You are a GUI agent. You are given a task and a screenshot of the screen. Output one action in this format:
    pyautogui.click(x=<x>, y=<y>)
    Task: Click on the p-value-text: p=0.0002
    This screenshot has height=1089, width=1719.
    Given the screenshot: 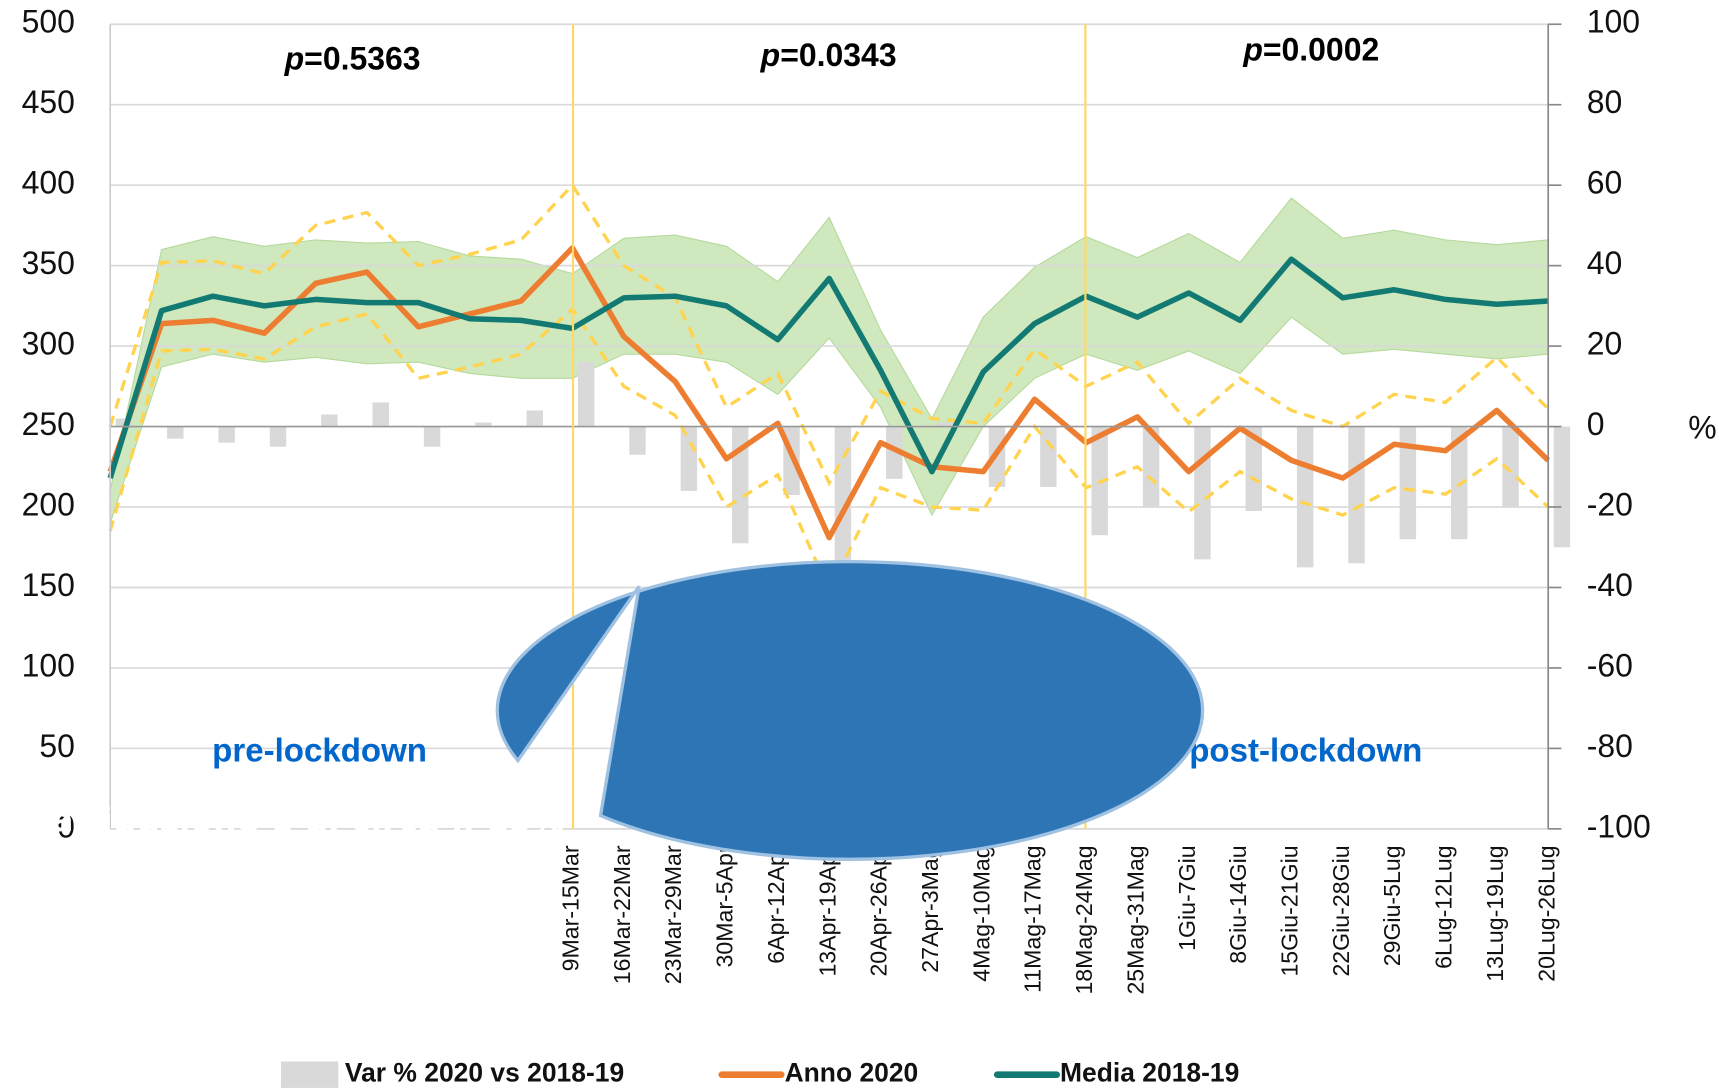 What is the action you would take?
    pyautogui.click(x=1311, y=51)
    